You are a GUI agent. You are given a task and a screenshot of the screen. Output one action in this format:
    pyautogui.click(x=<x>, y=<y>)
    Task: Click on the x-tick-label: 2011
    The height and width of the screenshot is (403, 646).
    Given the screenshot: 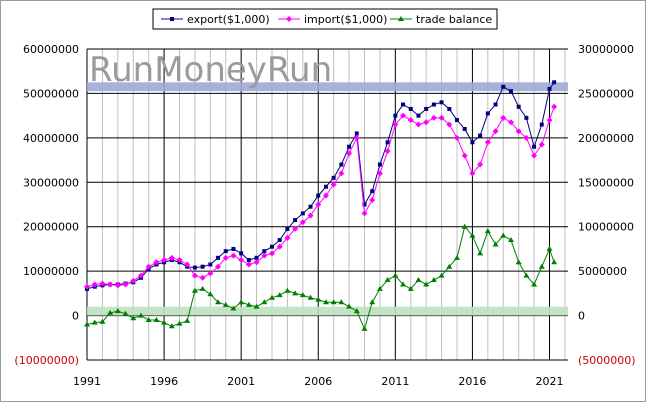 What is the action you would take?
    pyautogui.click(x=395, y=381)
    